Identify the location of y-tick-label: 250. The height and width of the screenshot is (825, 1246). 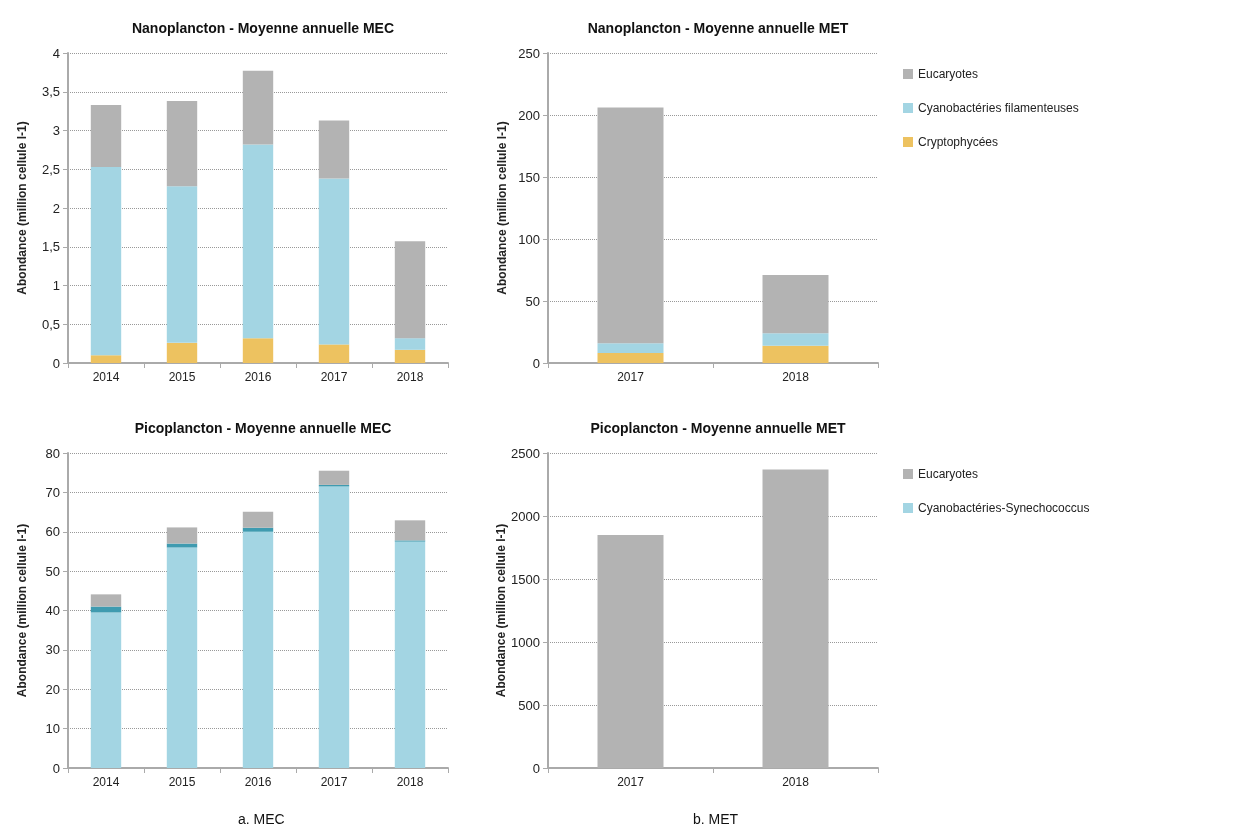
(529, 53).